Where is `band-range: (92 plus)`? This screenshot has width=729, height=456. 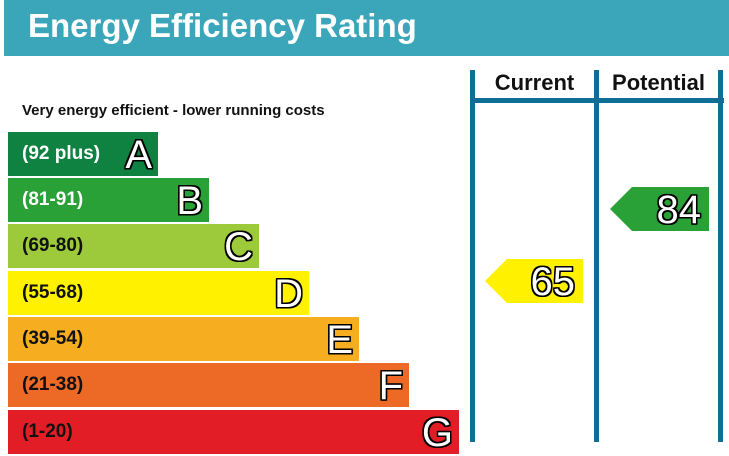
band-range: (92 plus) is located at coordinates (61, 153).